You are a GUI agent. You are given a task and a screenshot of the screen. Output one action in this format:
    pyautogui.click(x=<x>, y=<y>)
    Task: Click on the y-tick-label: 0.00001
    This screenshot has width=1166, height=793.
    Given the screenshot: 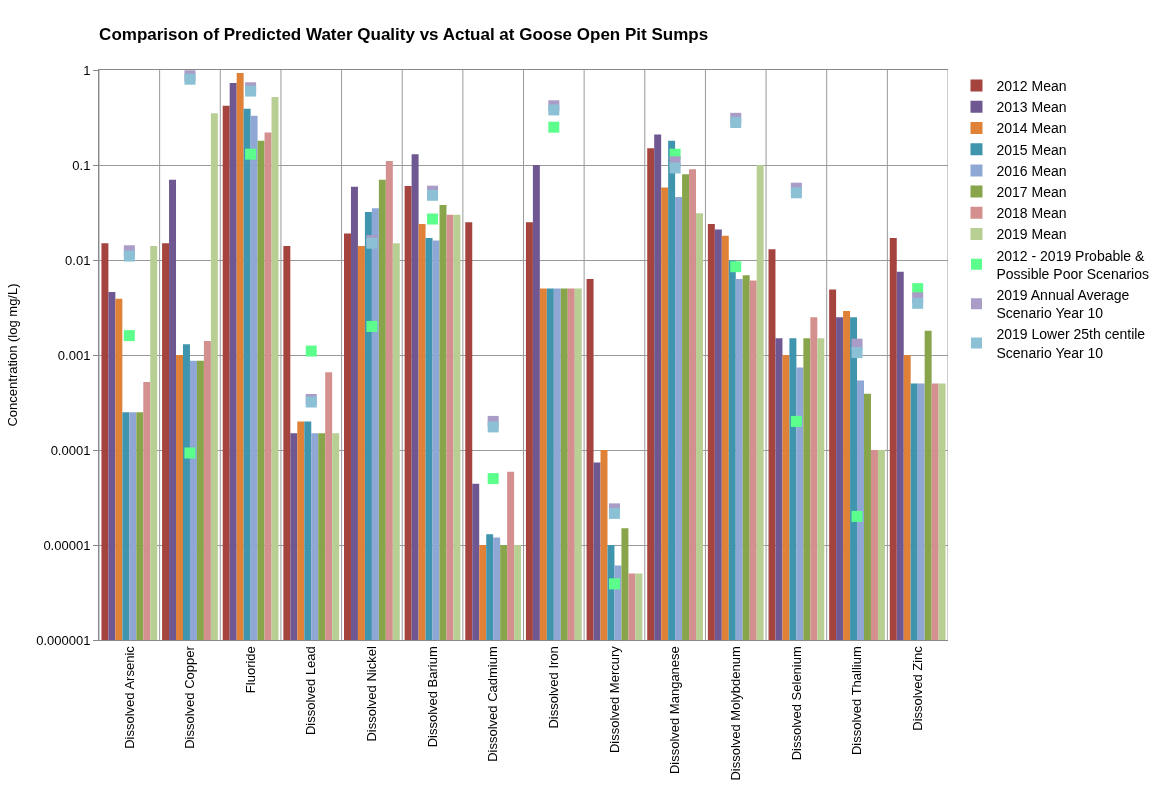 What is the action you would take?
    pyautogui.click(x=67, y=545)
    